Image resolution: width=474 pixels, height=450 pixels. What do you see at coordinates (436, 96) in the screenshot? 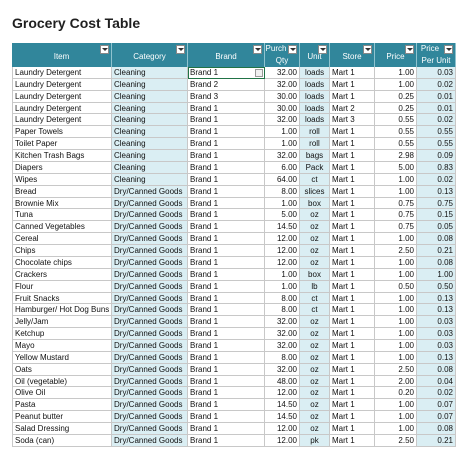
I see `table-cell: 0.01` at bounding box center [436, 96].